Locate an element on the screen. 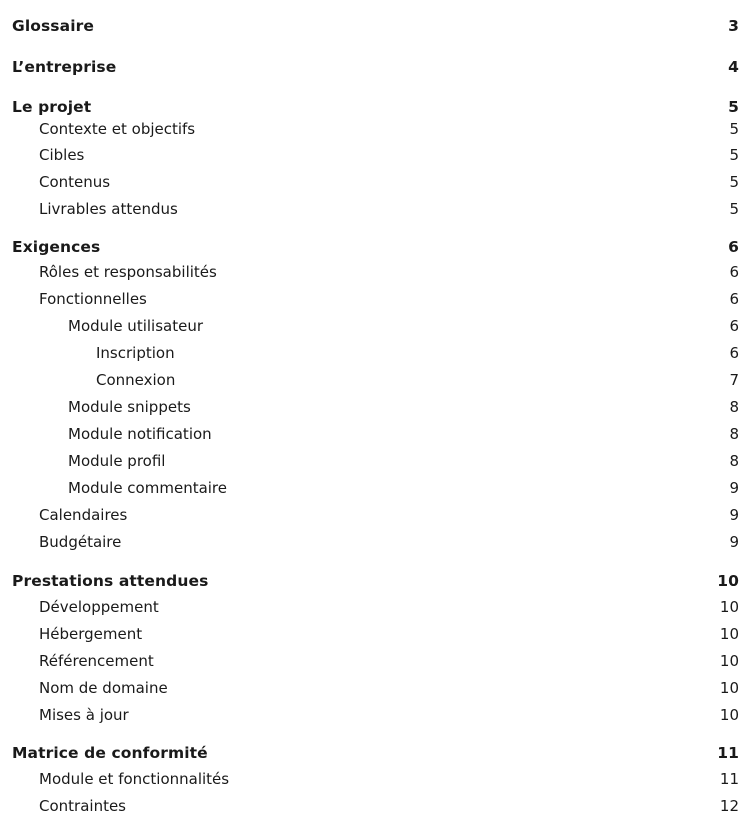 Image resolution: width=755 pixels, height=825 pixels. toc-entry-matrice: Matrice de conformité 11 is located at coordinates (375, 753).